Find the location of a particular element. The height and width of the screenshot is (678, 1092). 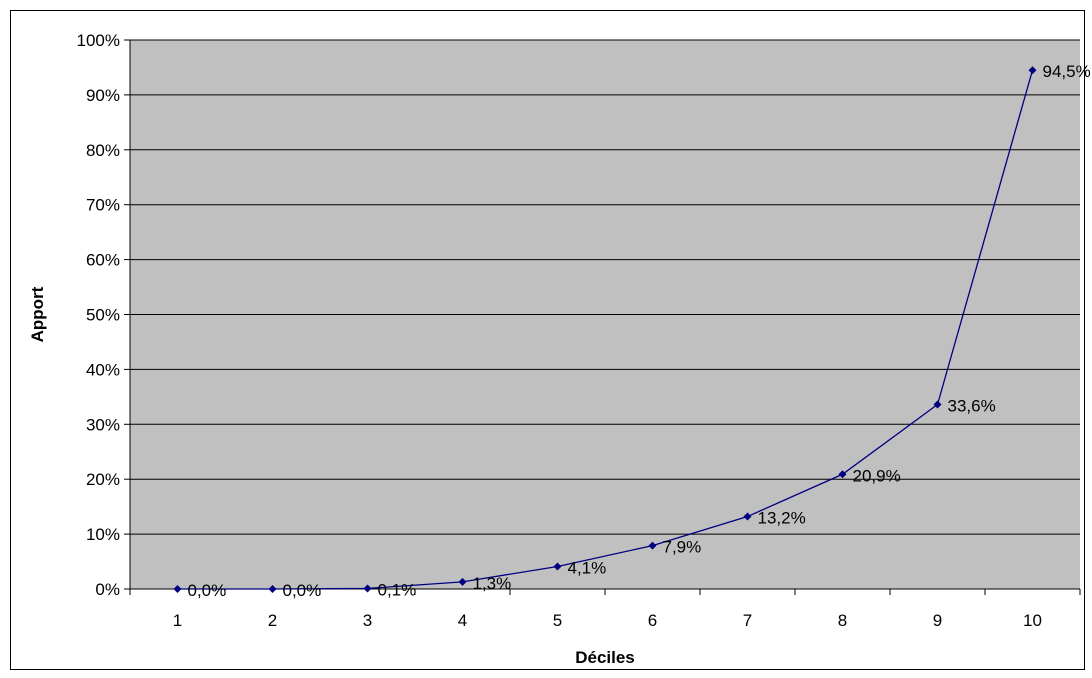

data-label: 4,1% is located at coordinates (587, 567).